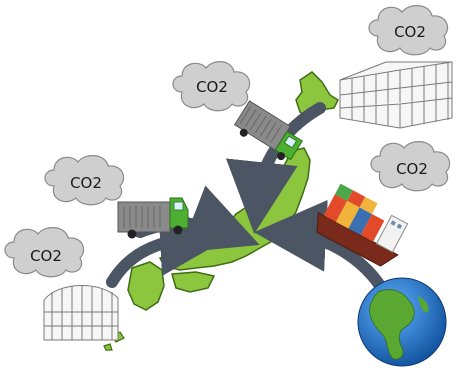  What do you see at coordinates (193, 282) in the screenshot?
I see `shikoku-island` at bounding box center [193, 282].